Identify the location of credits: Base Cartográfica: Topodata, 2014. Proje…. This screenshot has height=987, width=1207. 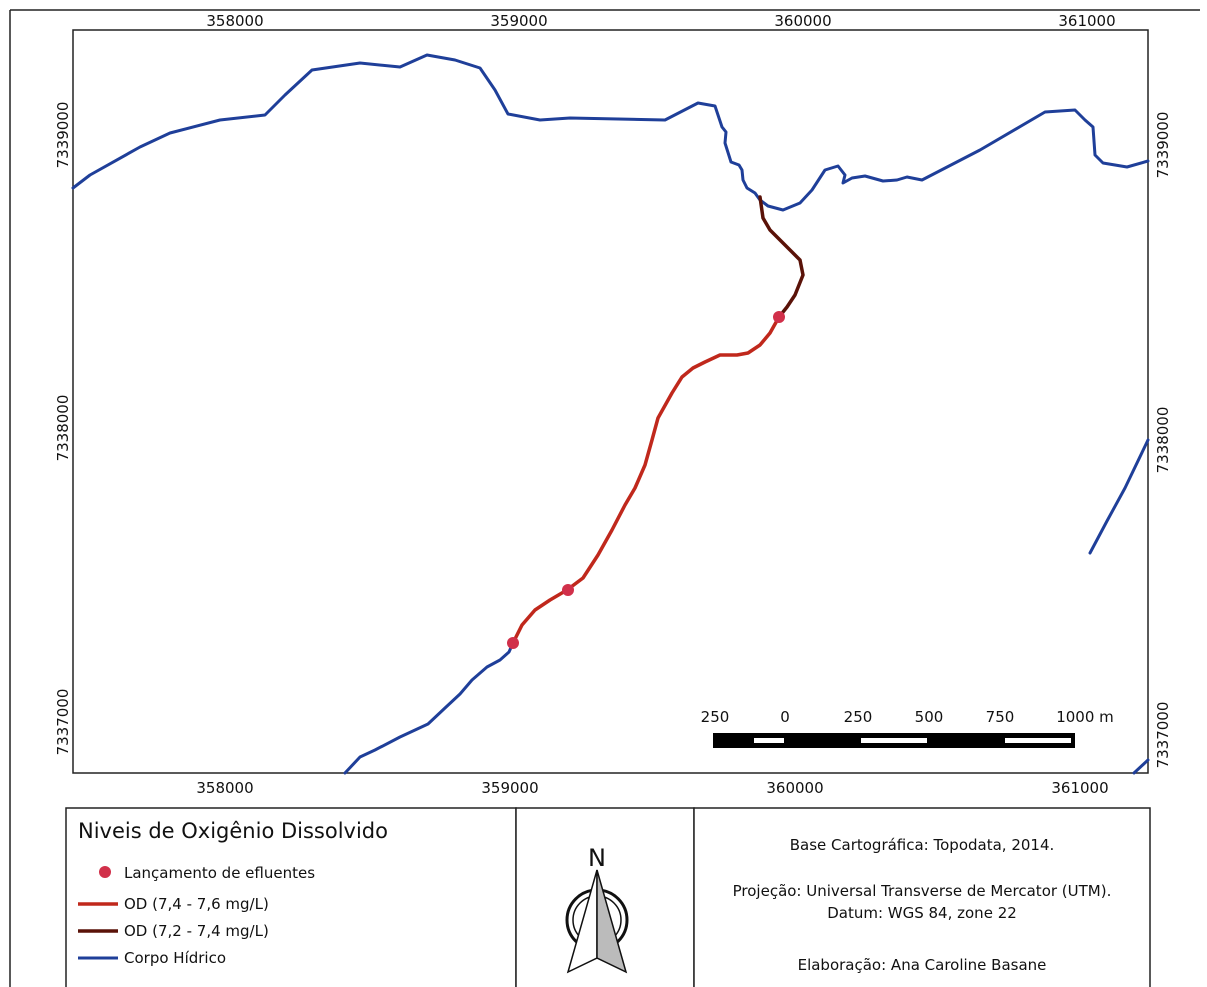
(922, 905).